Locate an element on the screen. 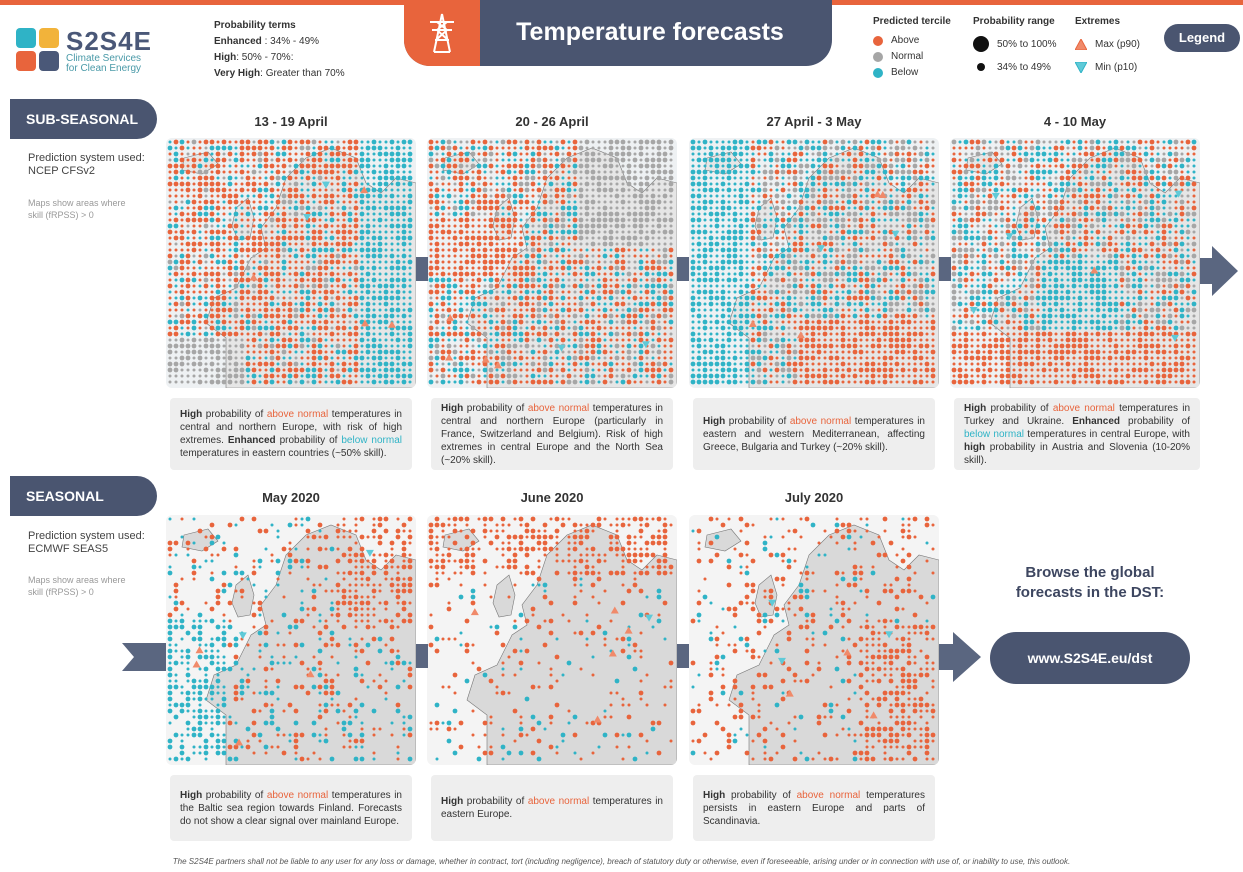 This screenshot has width=1243, height=872. map-july-2020 is located at coordinates (814, 640).